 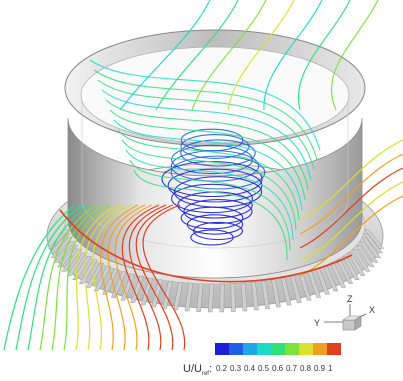 I want to click on axis-x-label: X, so click(x=372, y=310).